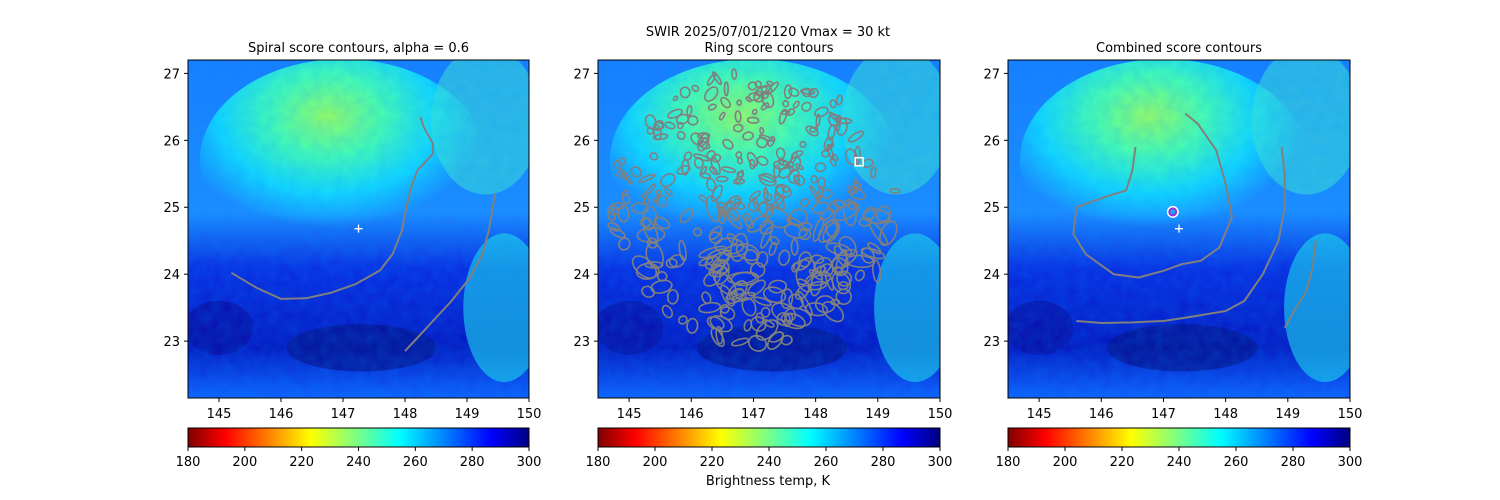  What do you see at coordinates (1173, 212) in the screenshot?
I see `combined-center-circle-marker` at bounding box center [1173, 212].